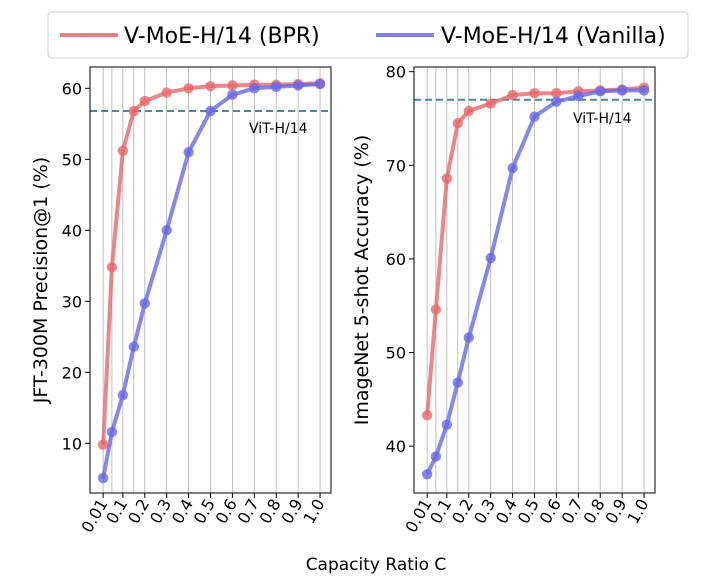  Describe the element at coordinates (72, 301) in the screenshot. I see `y-tick-label: 30` at that location.